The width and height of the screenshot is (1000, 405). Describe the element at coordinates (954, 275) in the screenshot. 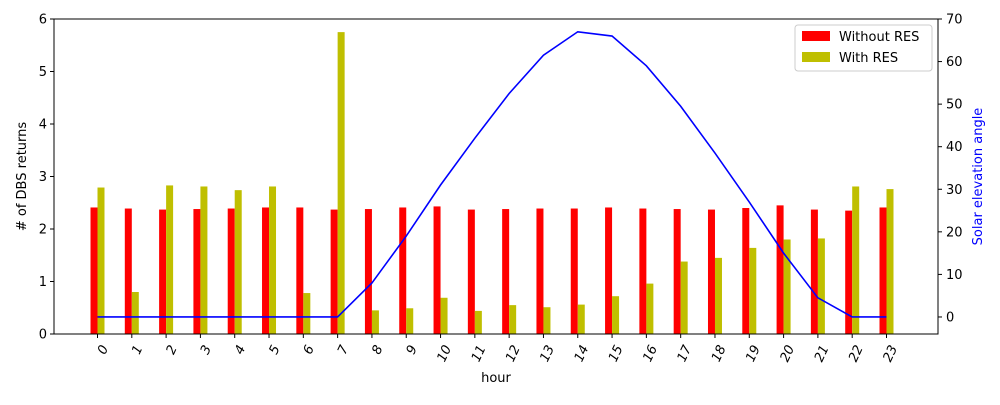

I see `right-y-tick-label-10: 10` at that location.